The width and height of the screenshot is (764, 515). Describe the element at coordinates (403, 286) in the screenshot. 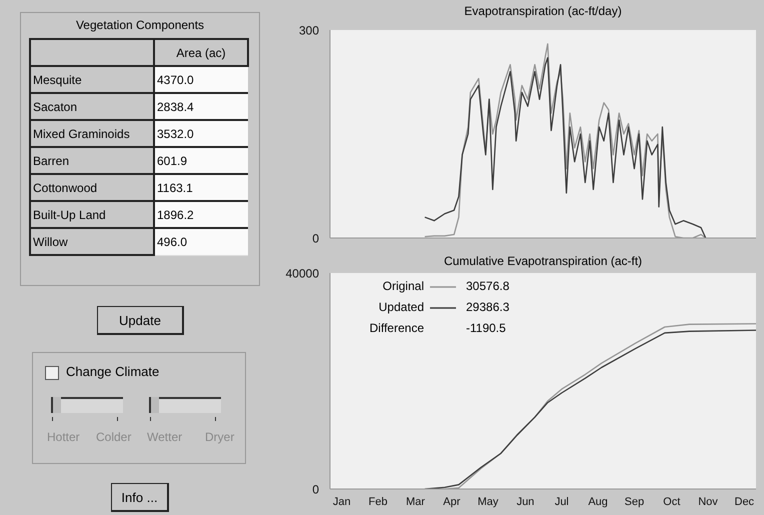

I see `legend-label: Original` at that location.